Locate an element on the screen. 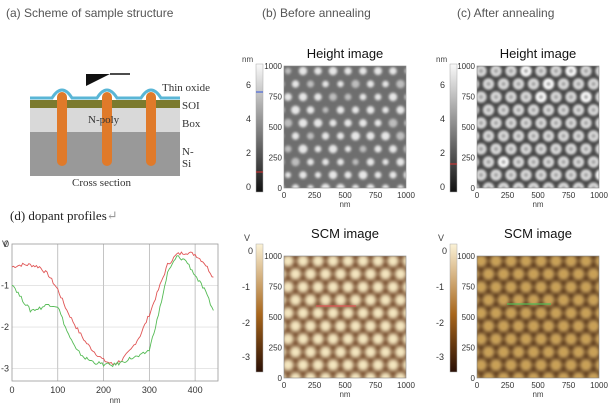  height-scale-c: nm 6 4 2 0 is located at coordinates (447, 124).